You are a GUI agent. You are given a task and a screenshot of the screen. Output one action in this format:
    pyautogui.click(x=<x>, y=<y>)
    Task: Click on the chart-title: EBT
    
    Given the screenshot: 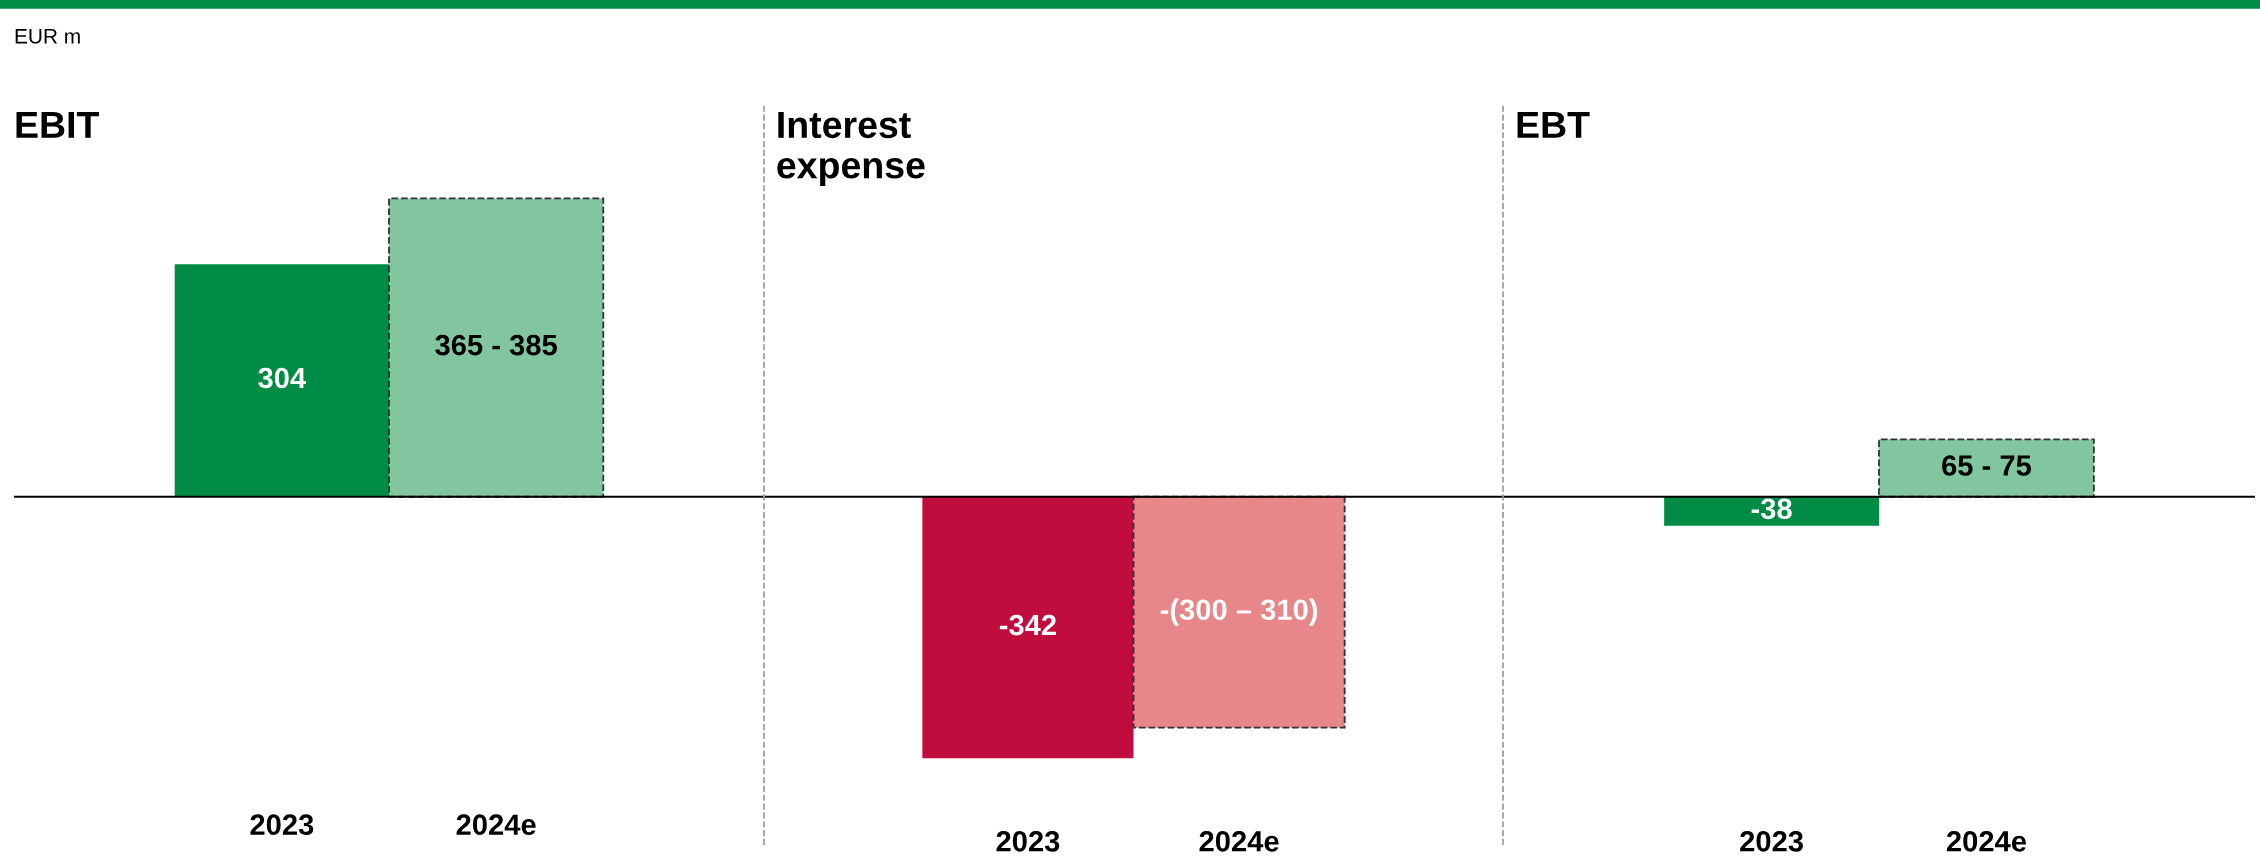 What is the action you would take?
    pyautogui.click(x=1553, y=125)
    